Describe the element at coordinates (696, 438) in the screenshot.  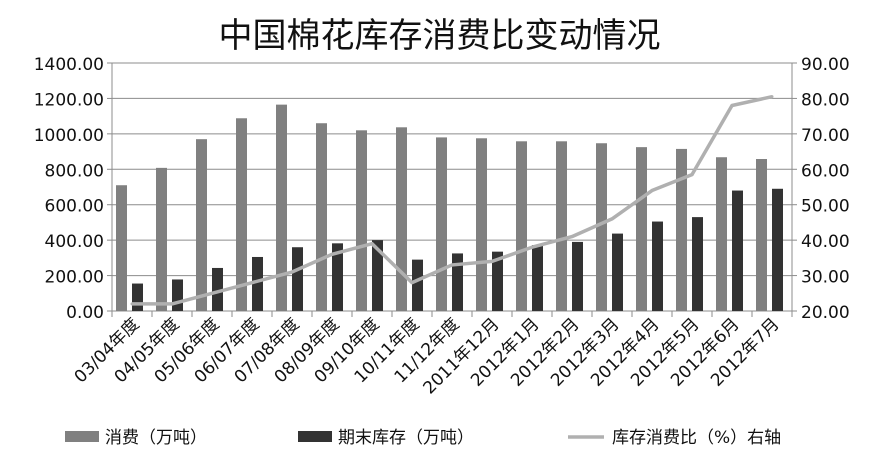
I see `legend-label: 库存消费比（%）右轴` at that location.